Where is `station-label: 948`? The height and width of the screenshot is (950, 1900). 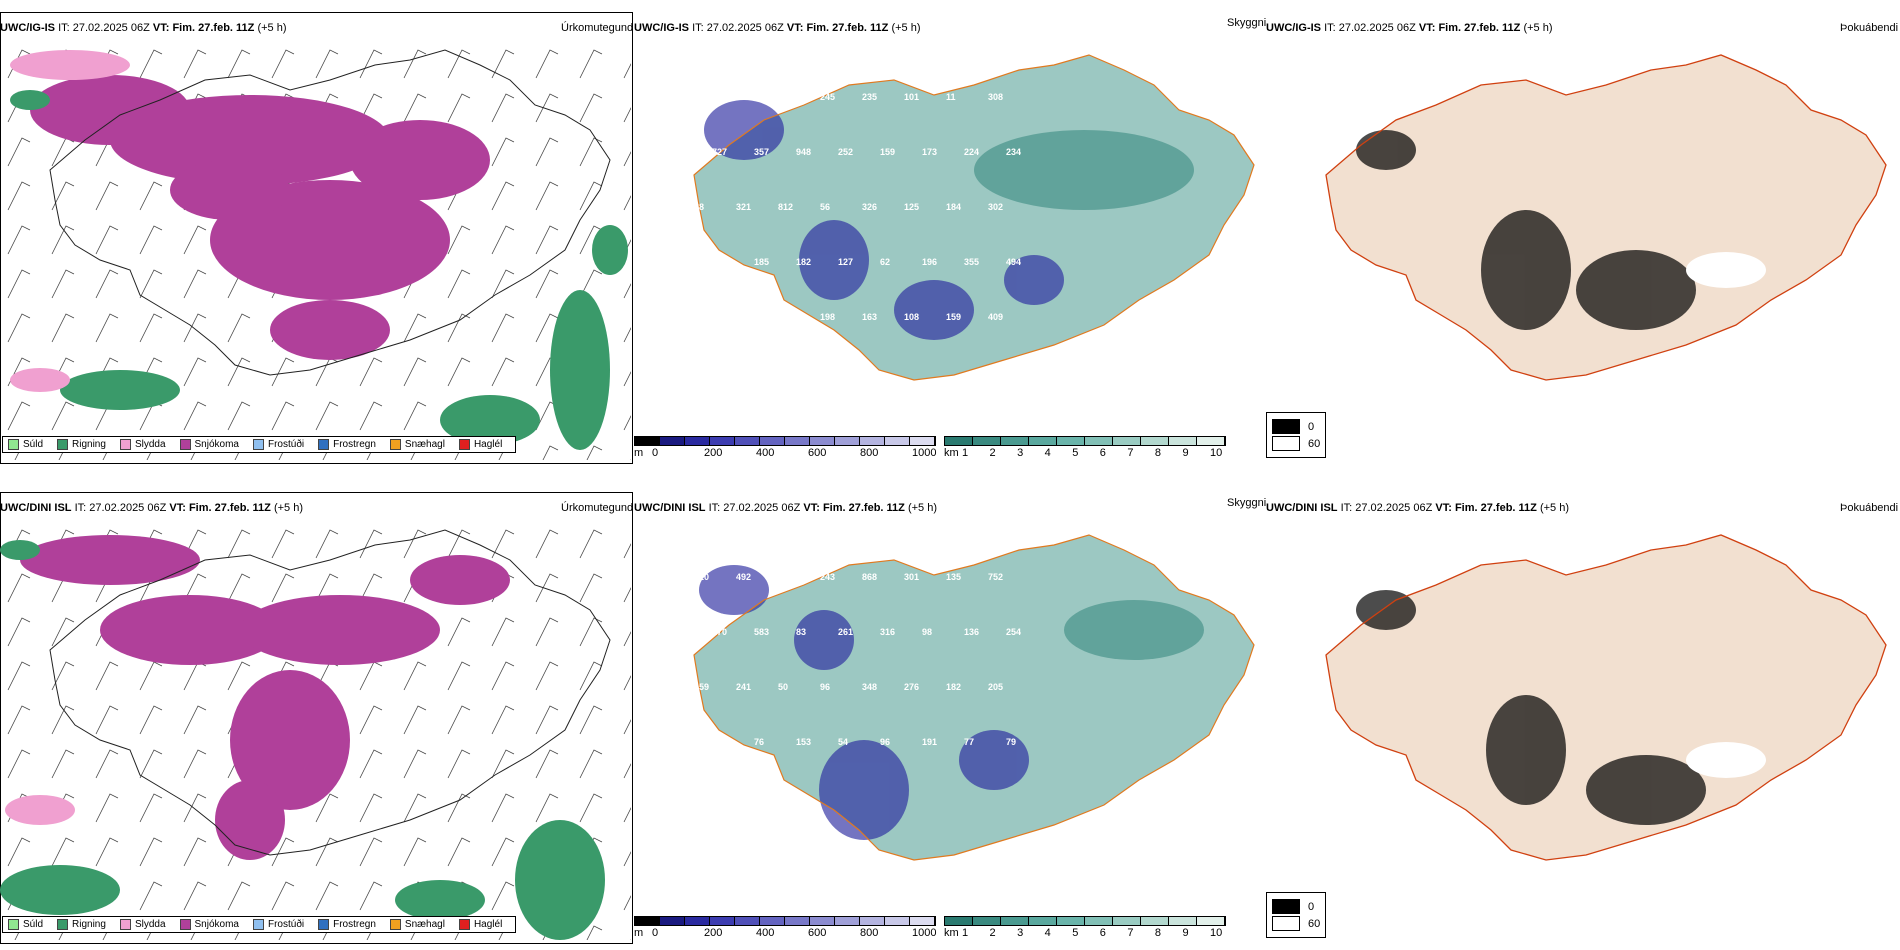 station-label: 948 is located at coordinates (803, 152).